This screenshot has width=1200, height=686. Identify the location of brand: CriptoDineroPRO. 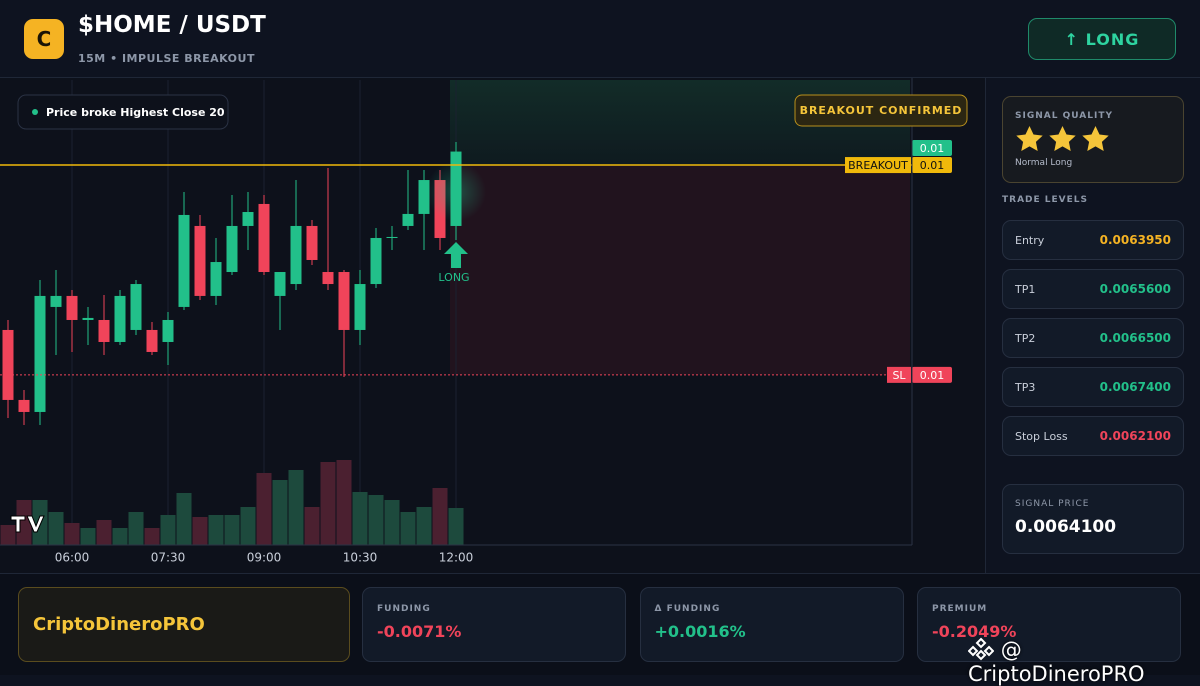
(184, 624).